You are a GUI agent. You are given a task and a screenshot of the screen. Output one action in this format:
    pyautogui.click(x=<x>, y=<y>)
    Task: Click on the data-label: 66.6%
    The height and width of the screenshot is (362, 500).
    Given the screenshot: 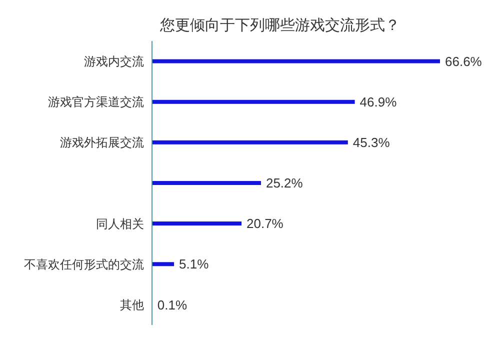 What is the action you would take?
    pyautogui.click(x=463, y=61)
    